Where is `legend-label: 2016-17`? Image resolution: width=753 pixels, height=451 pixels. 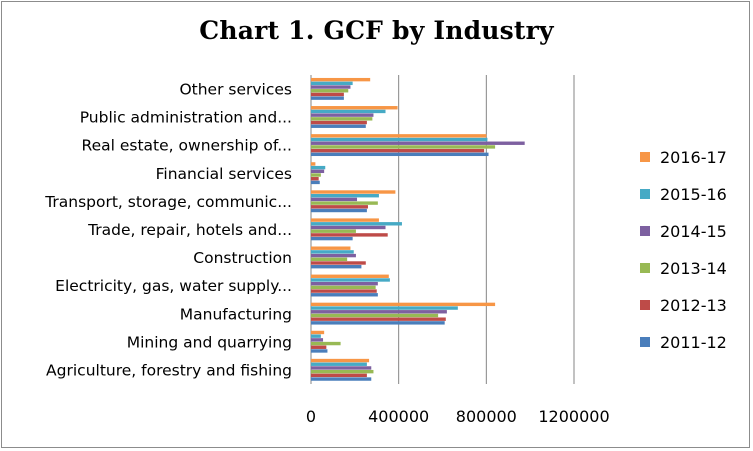 legend-label: 2016-17 is located at coordinates (693, 157).